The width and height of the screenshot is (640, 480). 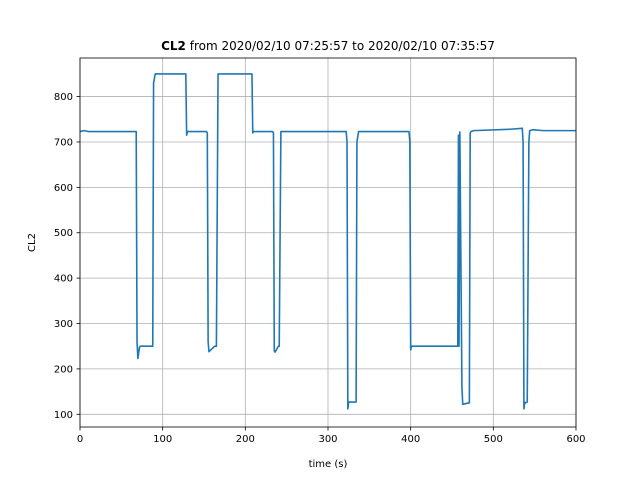 I want to click on x-tick-label: 200, so click(x=245, y=439).